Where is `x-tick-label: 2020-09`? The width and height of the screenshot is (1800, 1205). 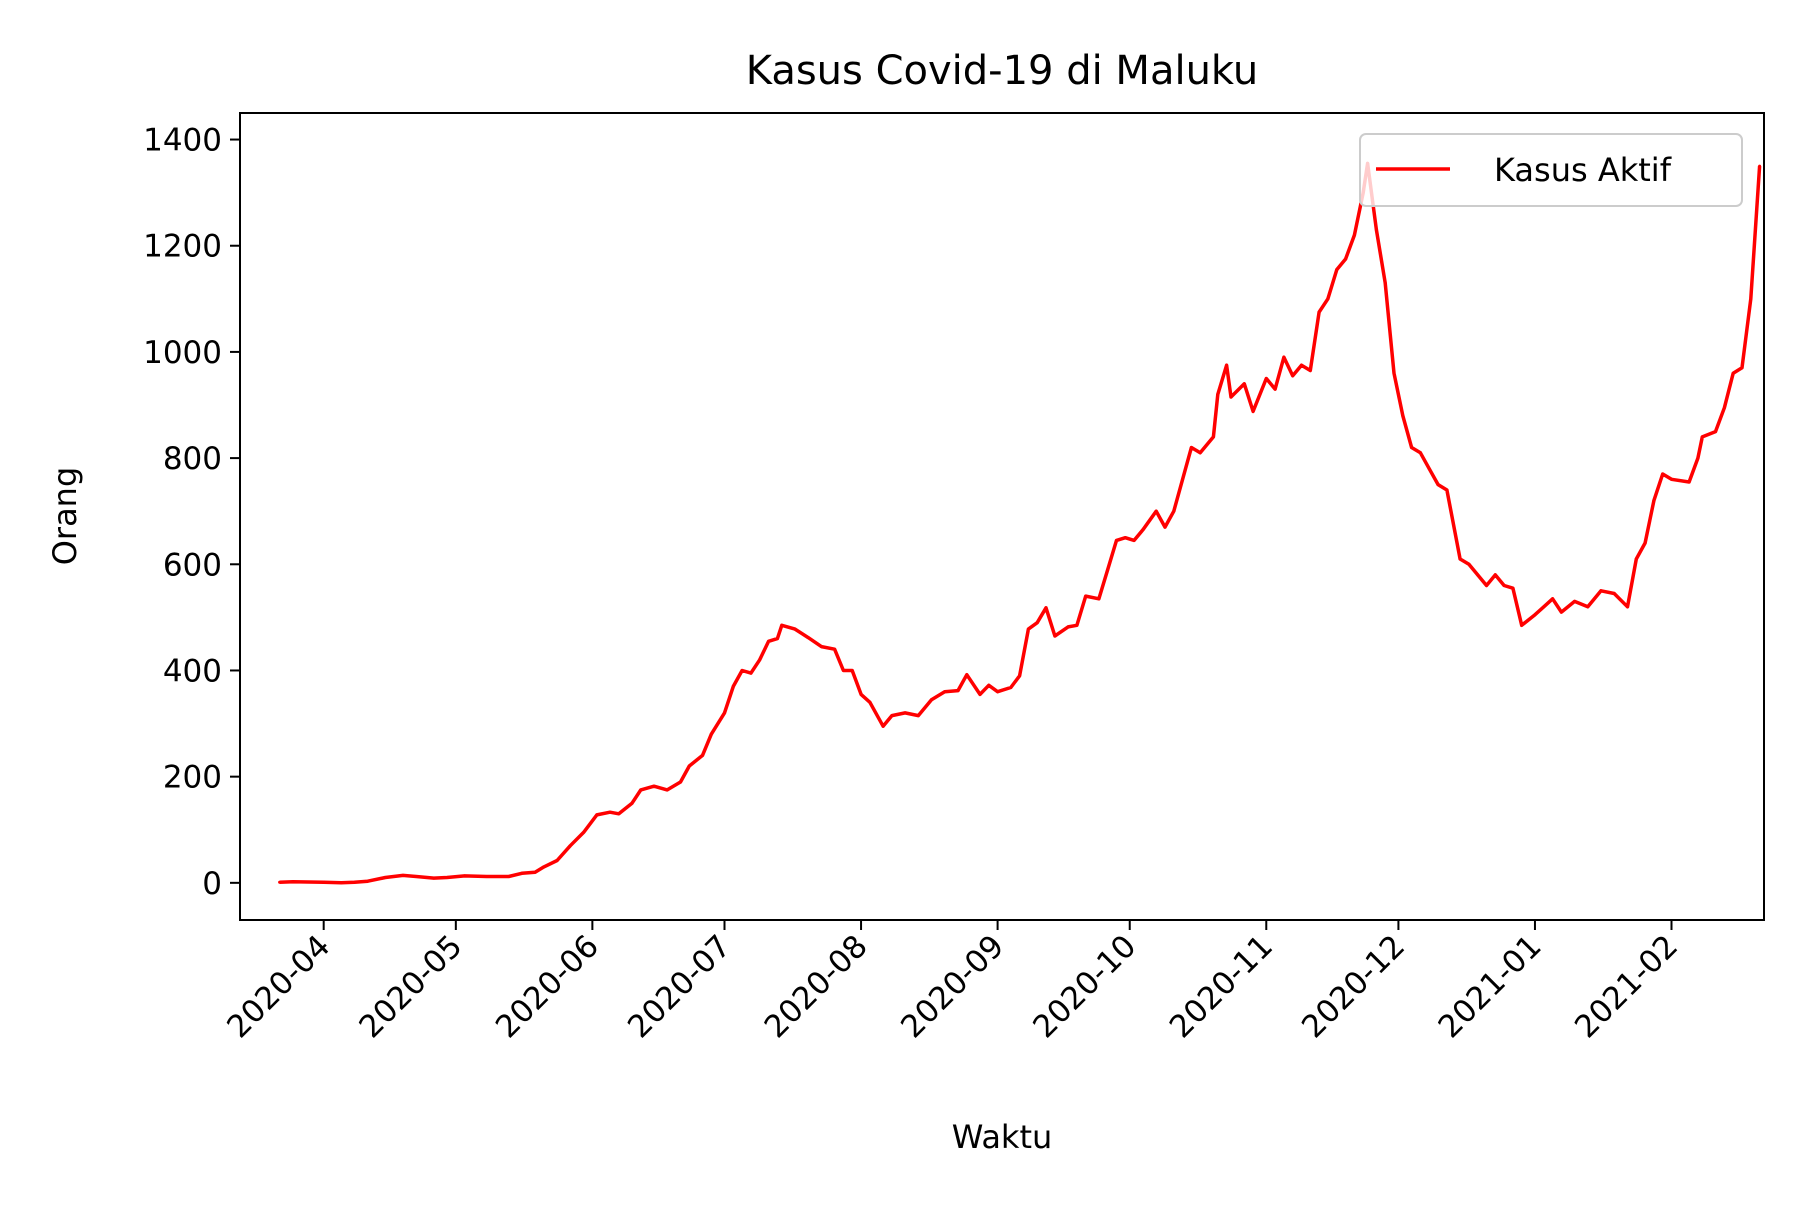 x-tick-label: 2020-09 is located at coordinates (952, 986).